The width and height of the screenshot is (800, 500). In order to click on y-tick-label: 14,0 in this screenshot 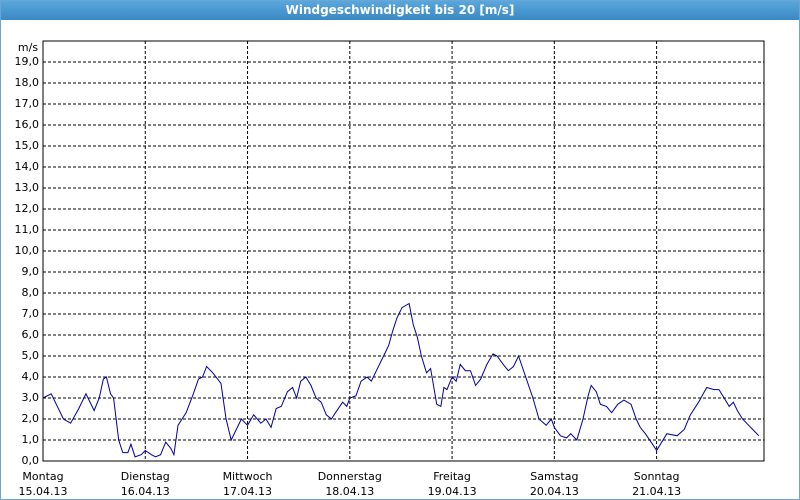, I will do `click(27, 166)`.